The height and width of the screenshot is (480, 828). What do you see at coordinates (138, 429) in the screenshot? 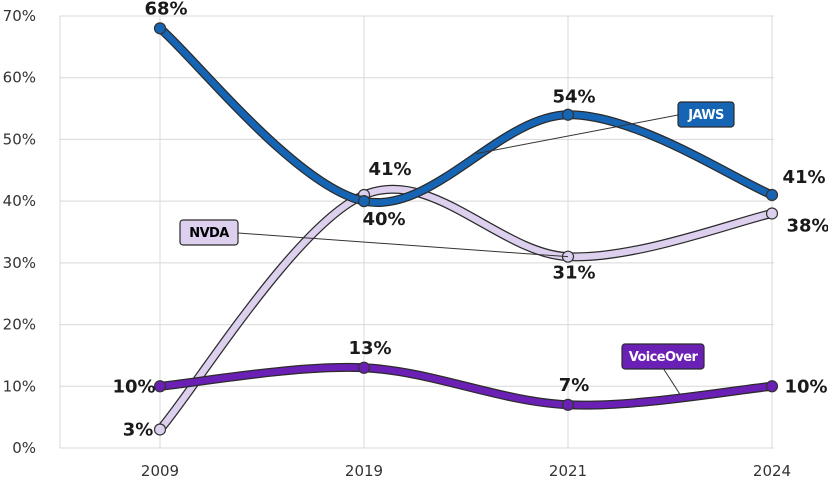
I see `nvda-data-label: 3%` at bounding box center [138, 429].